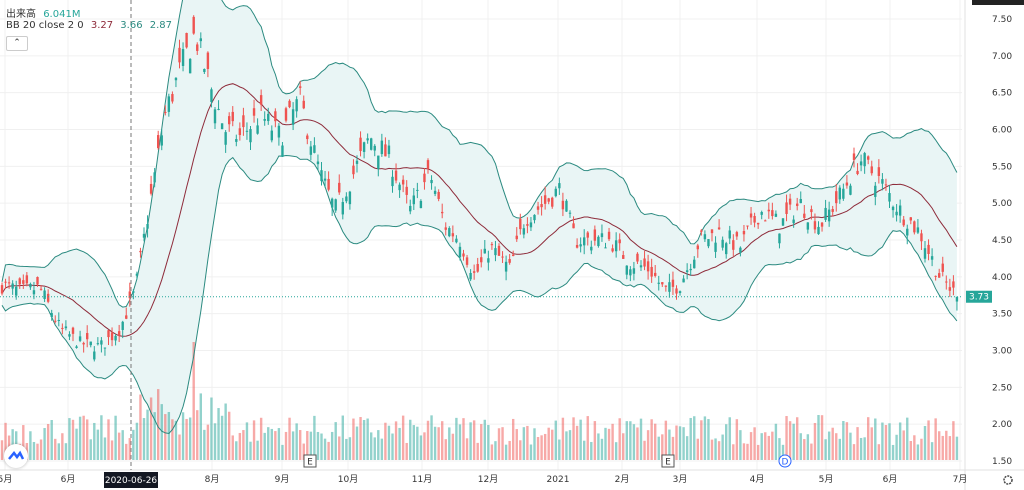 The height and width of the screenshot is (490, 1024). I want to click on settings-gear-icon, so click(1008, 480).